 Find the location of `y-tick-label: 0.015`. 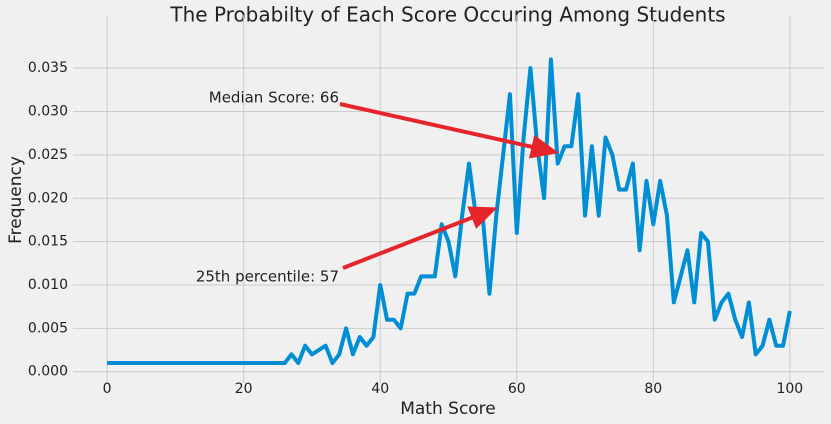

y-tick-label: 0.015 is located at coordinates (48, 242).